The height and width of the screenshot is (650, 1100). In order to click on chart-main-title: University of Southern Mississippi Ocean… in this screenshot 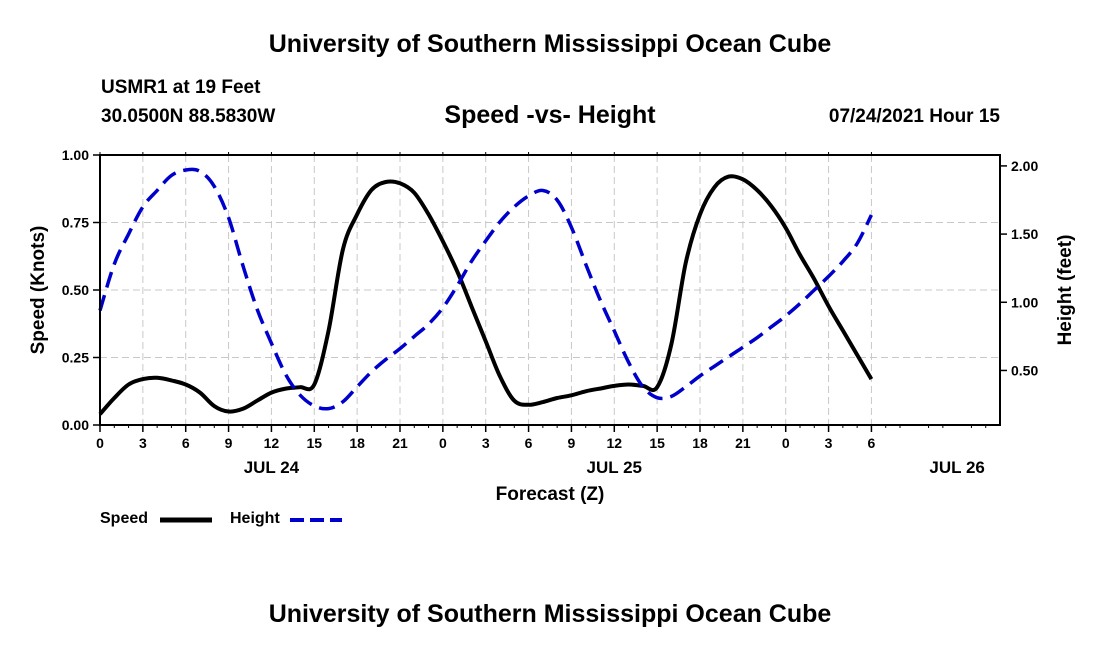, I will do `click(550, 44)`.